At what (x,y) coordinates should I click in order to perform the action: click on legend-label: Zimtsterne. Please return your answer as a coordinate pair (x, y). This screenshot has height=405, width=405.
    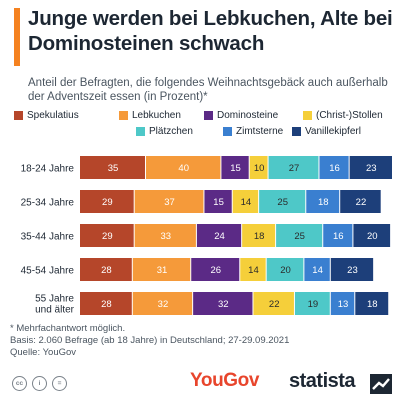
    Looking at the image, I should click on (260, 131).